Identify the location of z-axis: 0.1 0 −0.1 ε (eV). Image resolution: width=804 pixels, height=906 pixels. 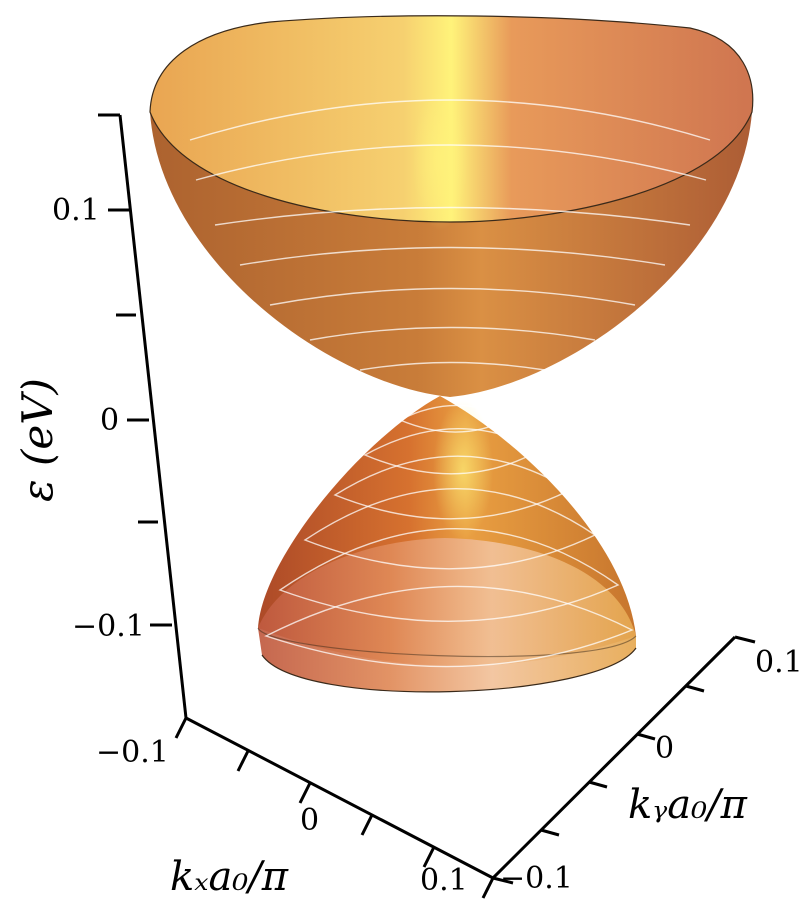
(100, 416).